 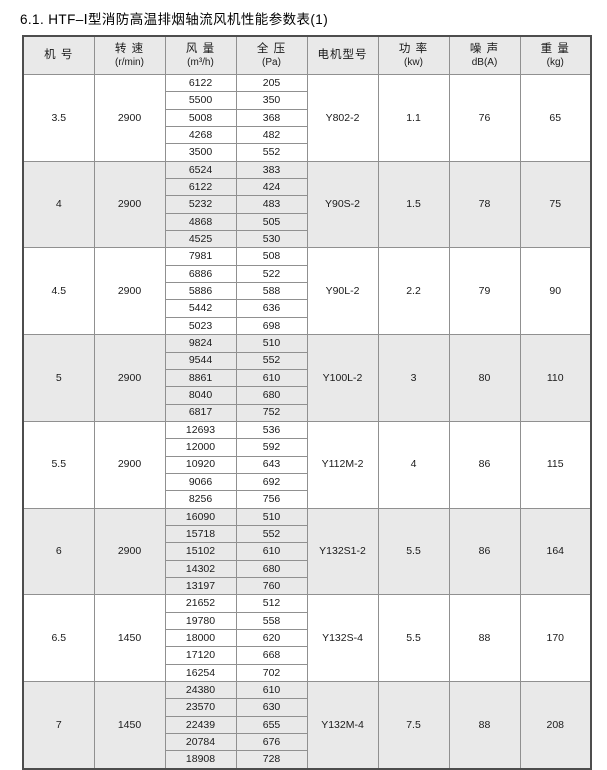 I want to click on table-row: 6817 752, so click(x=307, y=412).